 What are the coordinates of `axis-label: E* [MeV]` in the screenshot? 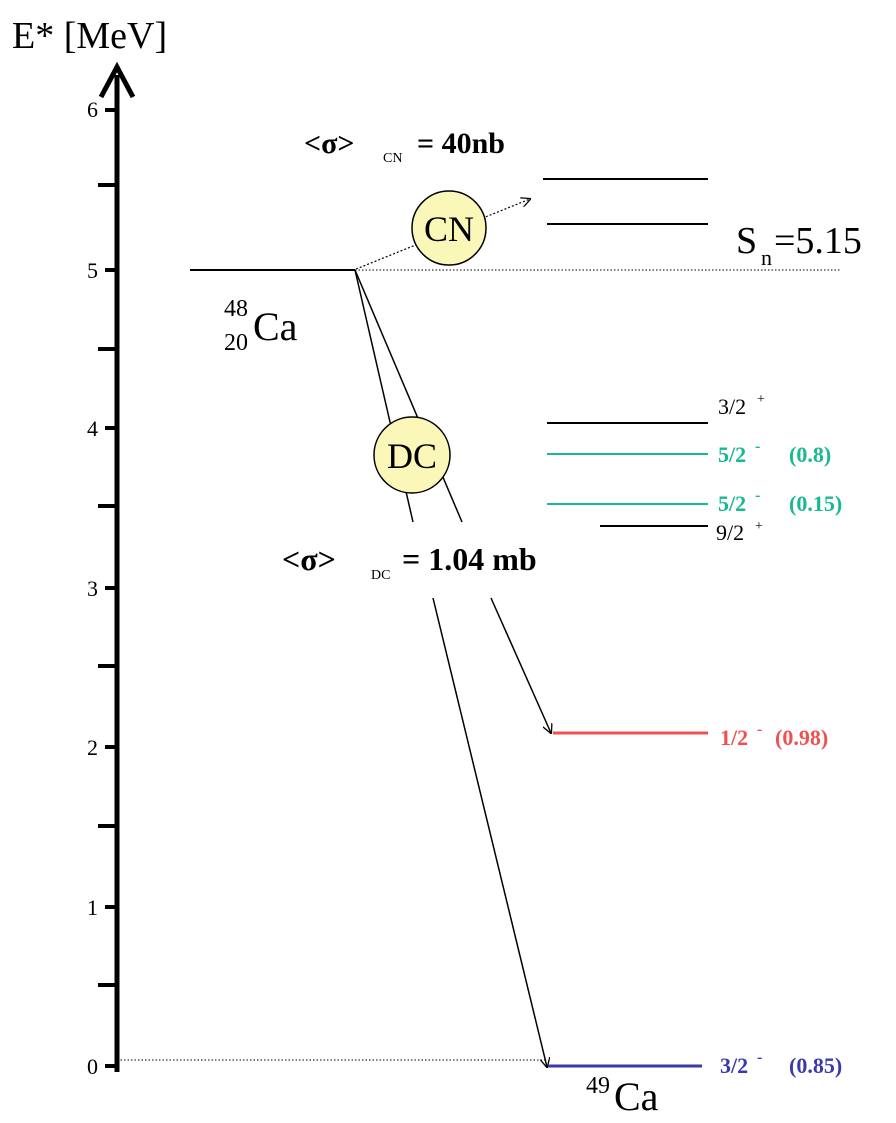 It's located at (89, 36).